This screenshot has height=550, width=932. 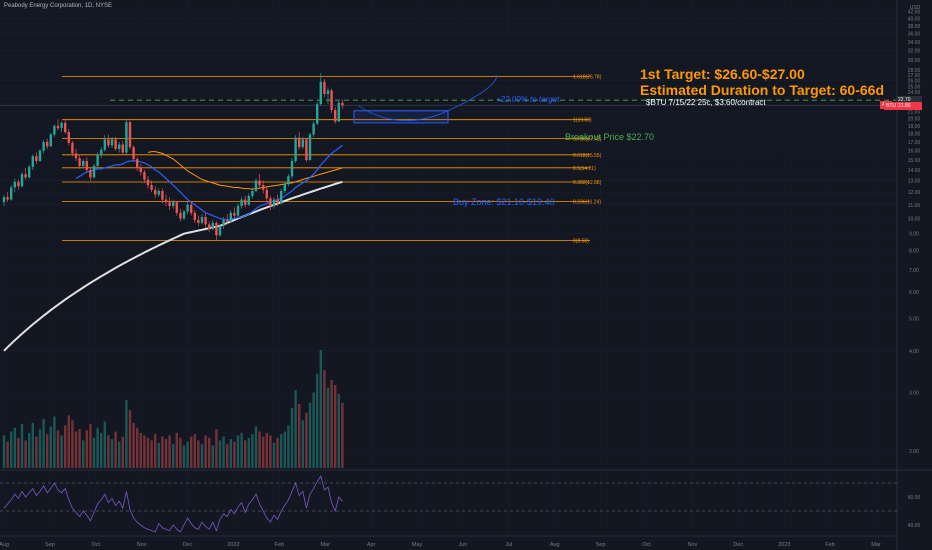 I want to click on price-tick-label: 14.00, so click(x=914, y=171).